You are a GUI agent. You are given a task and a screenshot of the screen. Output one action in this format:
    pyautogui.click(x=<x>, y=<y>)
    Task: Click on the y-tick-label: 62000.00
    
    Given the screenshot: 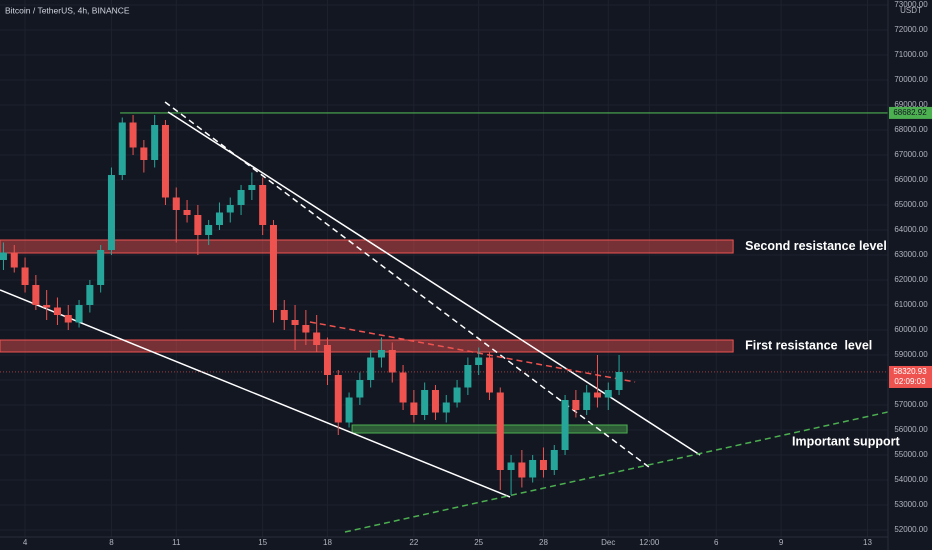 What is the action you would take?
    pyautogui.click(x=911, y=279)
    